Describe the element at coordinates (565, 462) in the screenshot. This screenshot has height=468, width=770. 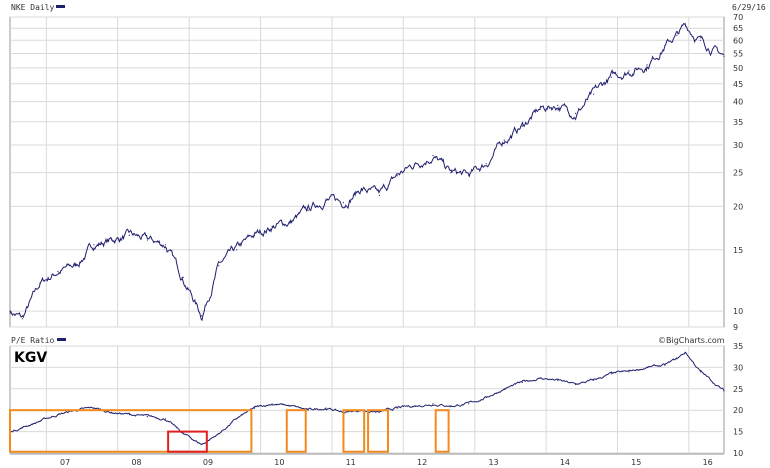
I see `x-tick-label: 14` at that location.